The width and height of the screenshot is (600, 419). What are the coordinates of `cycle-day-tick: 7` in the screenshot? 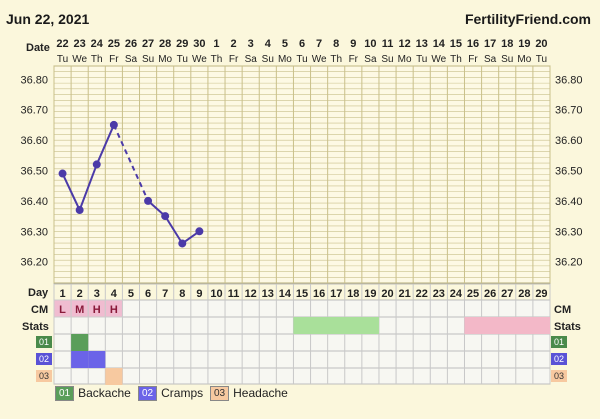 It's located at (165, 294).